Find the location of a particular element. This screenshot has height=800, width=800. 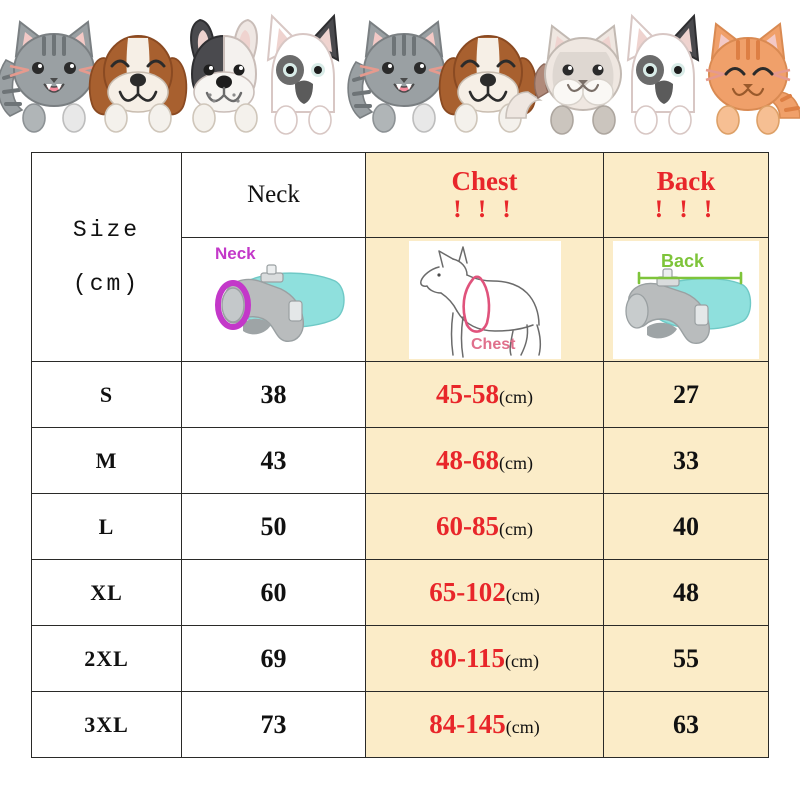

banner-animal-grey-tabby-cat is located at coordinates (49, 76).